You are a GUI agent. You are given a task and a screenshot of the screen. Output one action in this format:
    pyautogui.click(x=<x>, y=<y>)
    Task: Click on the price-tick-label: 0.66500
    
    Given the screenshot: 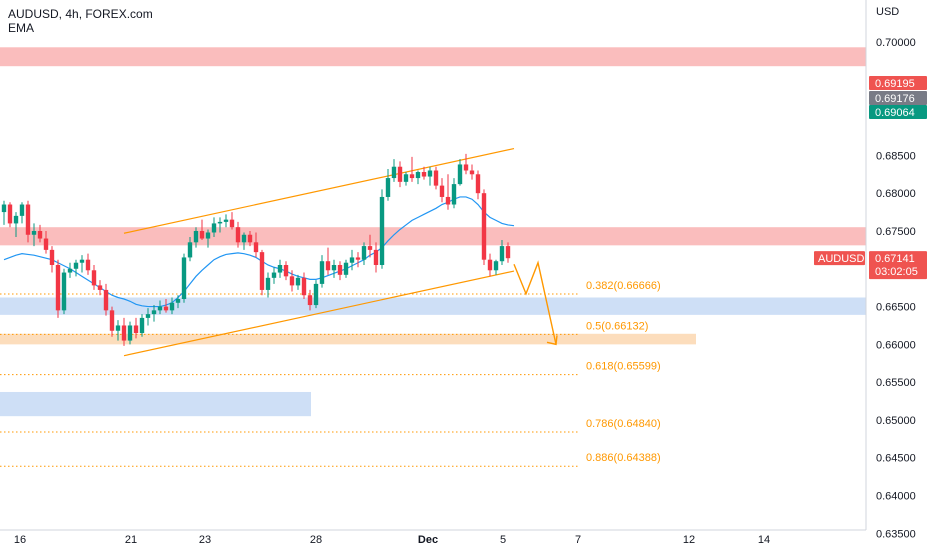 What is the action you would take?
    pyautogui.click(x=896, y=308)
    